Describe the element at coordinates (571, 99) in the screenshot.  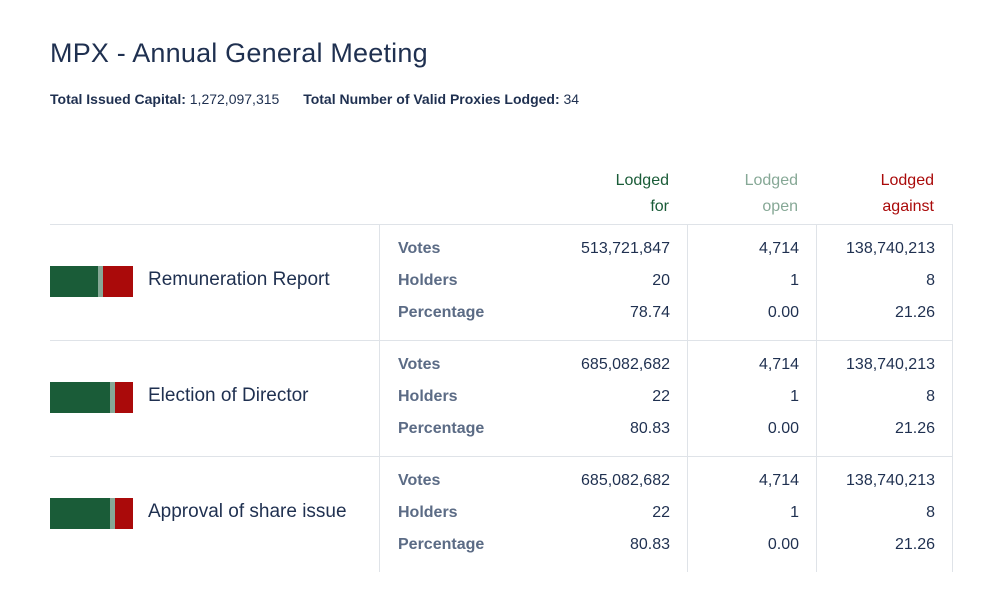
I see `valid-proxies-value: 34` at that location.